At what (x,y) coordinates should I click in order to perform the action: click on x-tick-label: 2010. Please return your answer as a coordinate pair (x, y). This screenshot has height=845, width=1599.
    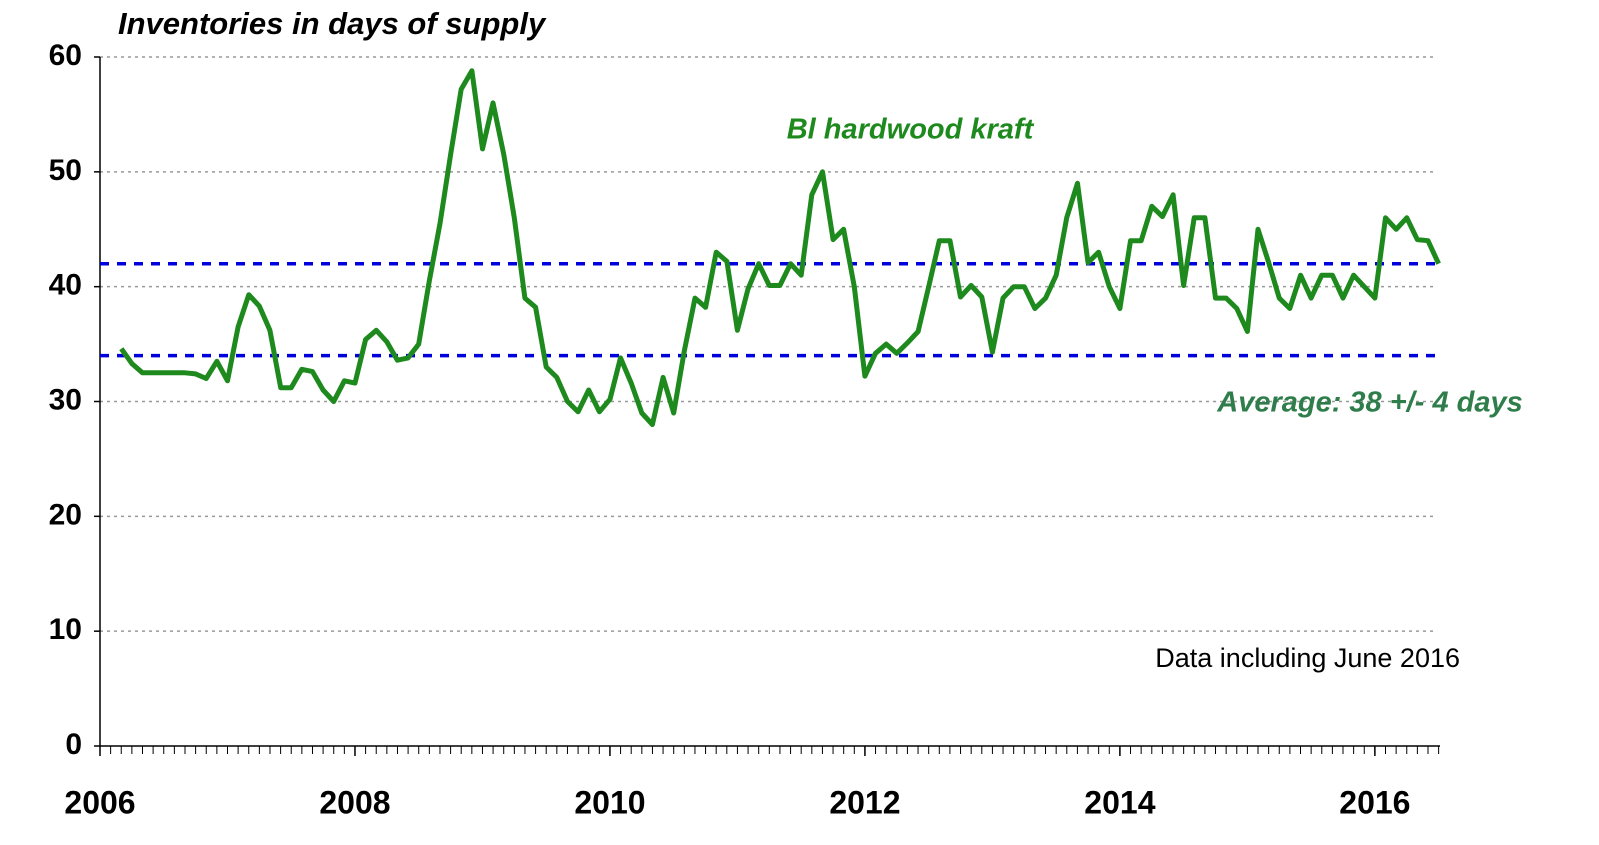
    Looking at the image, I should click on (609, 802).